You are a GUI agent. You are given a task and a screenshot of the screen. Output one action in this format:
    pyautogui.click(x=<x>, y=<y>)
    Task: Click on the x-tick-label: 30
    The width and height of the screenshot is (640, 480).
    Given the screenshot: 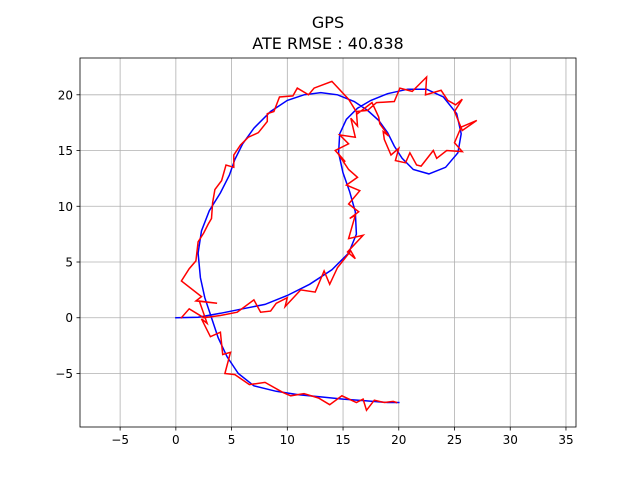 What is the action you would take?
    pyautogui.click(x=510, y=440)
    